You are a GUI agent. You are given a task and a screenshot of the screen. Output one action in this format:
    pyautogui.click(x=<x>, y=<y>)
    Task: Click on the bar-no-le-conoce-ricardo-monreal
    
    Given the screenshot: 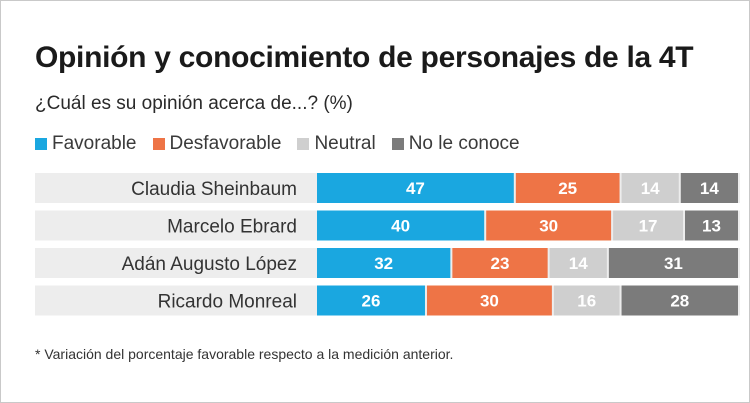 What is the action you would take?
    pyautogui.click(x=679, y=300)
    